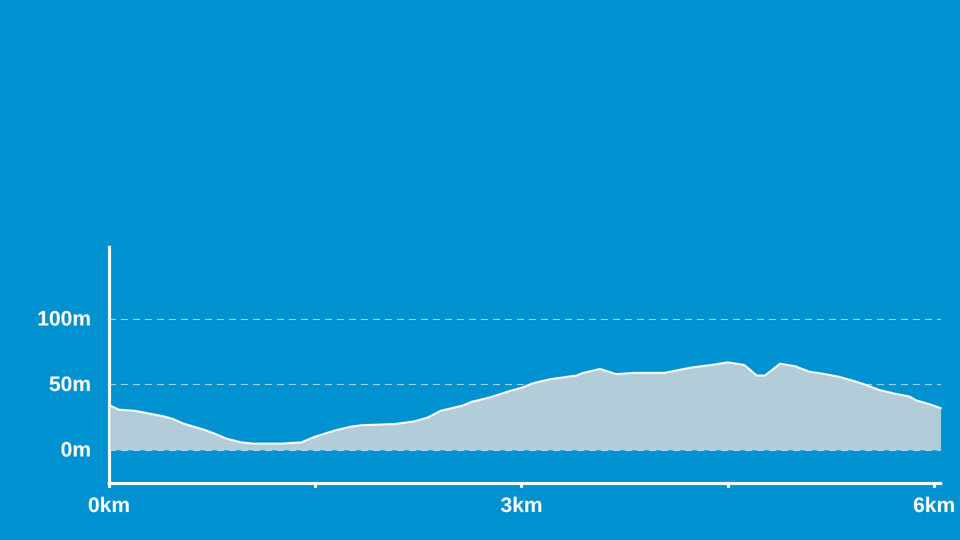 This screenshot has height=540, width=960. What do you see at coordinates (109, 505) in the screenshot?
I see `x-tick-label: 0km` at bounding box center [109, 505].